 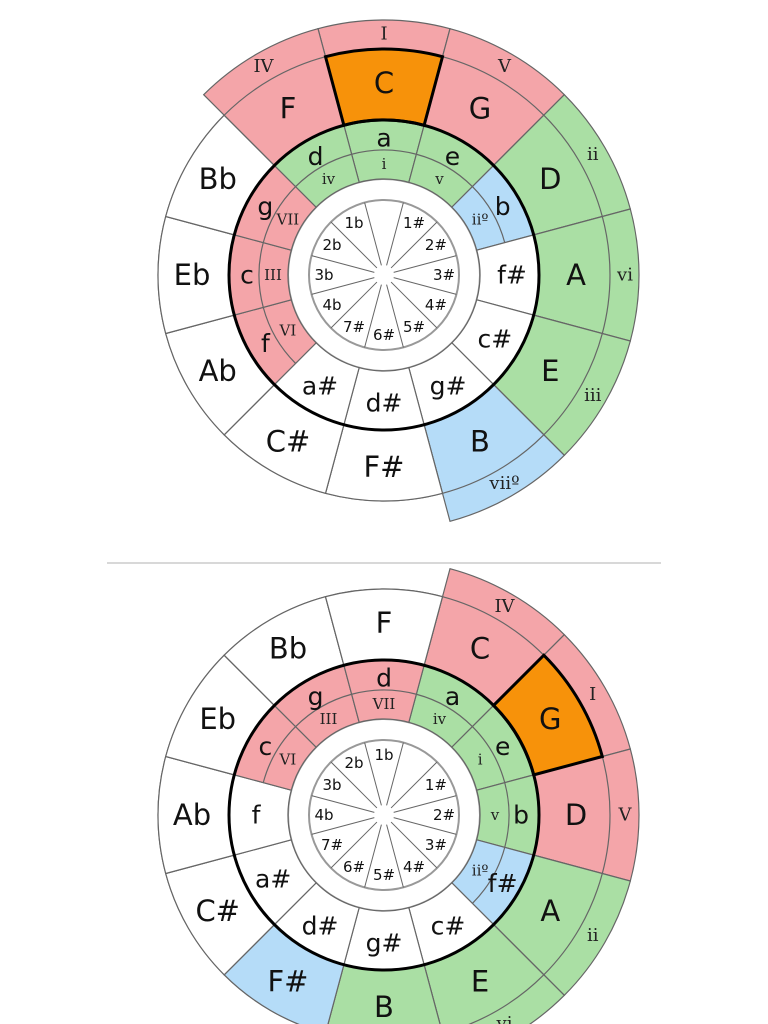 What do you see at coordinates (593, 935) in the screenshot?
I see `major-roman-numeral: ii` at bounding box center [593, 935].